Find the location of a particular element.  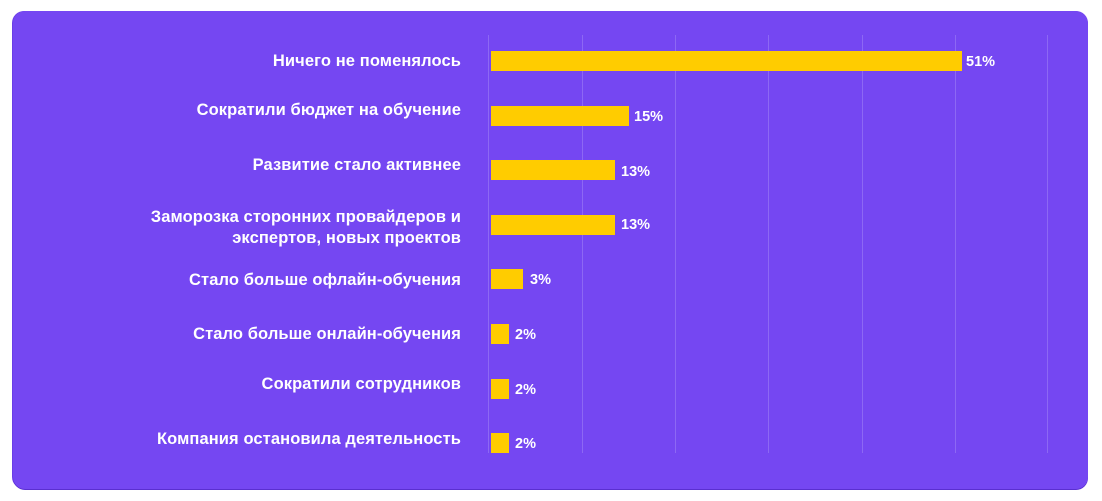

category-label: экспертов, новых проектов is located at coordinates (346, 238).